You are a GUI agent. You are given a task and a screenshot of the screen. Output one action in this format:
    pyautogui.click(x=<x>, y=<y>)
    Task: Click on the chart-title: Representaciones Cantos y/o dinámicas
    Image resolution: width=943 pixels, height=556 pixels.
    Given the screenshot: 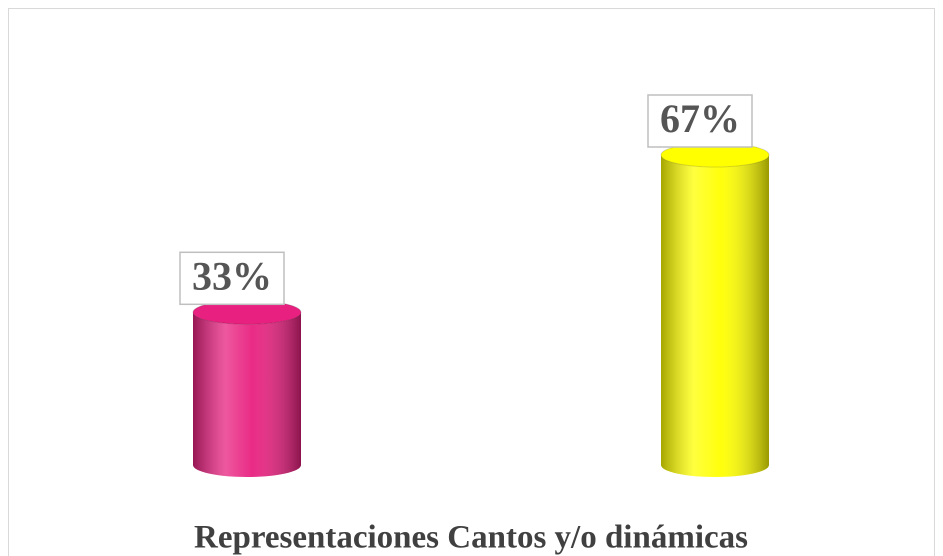 What is the action you would take?
    pyautogui.click(x=471, y=538)
    